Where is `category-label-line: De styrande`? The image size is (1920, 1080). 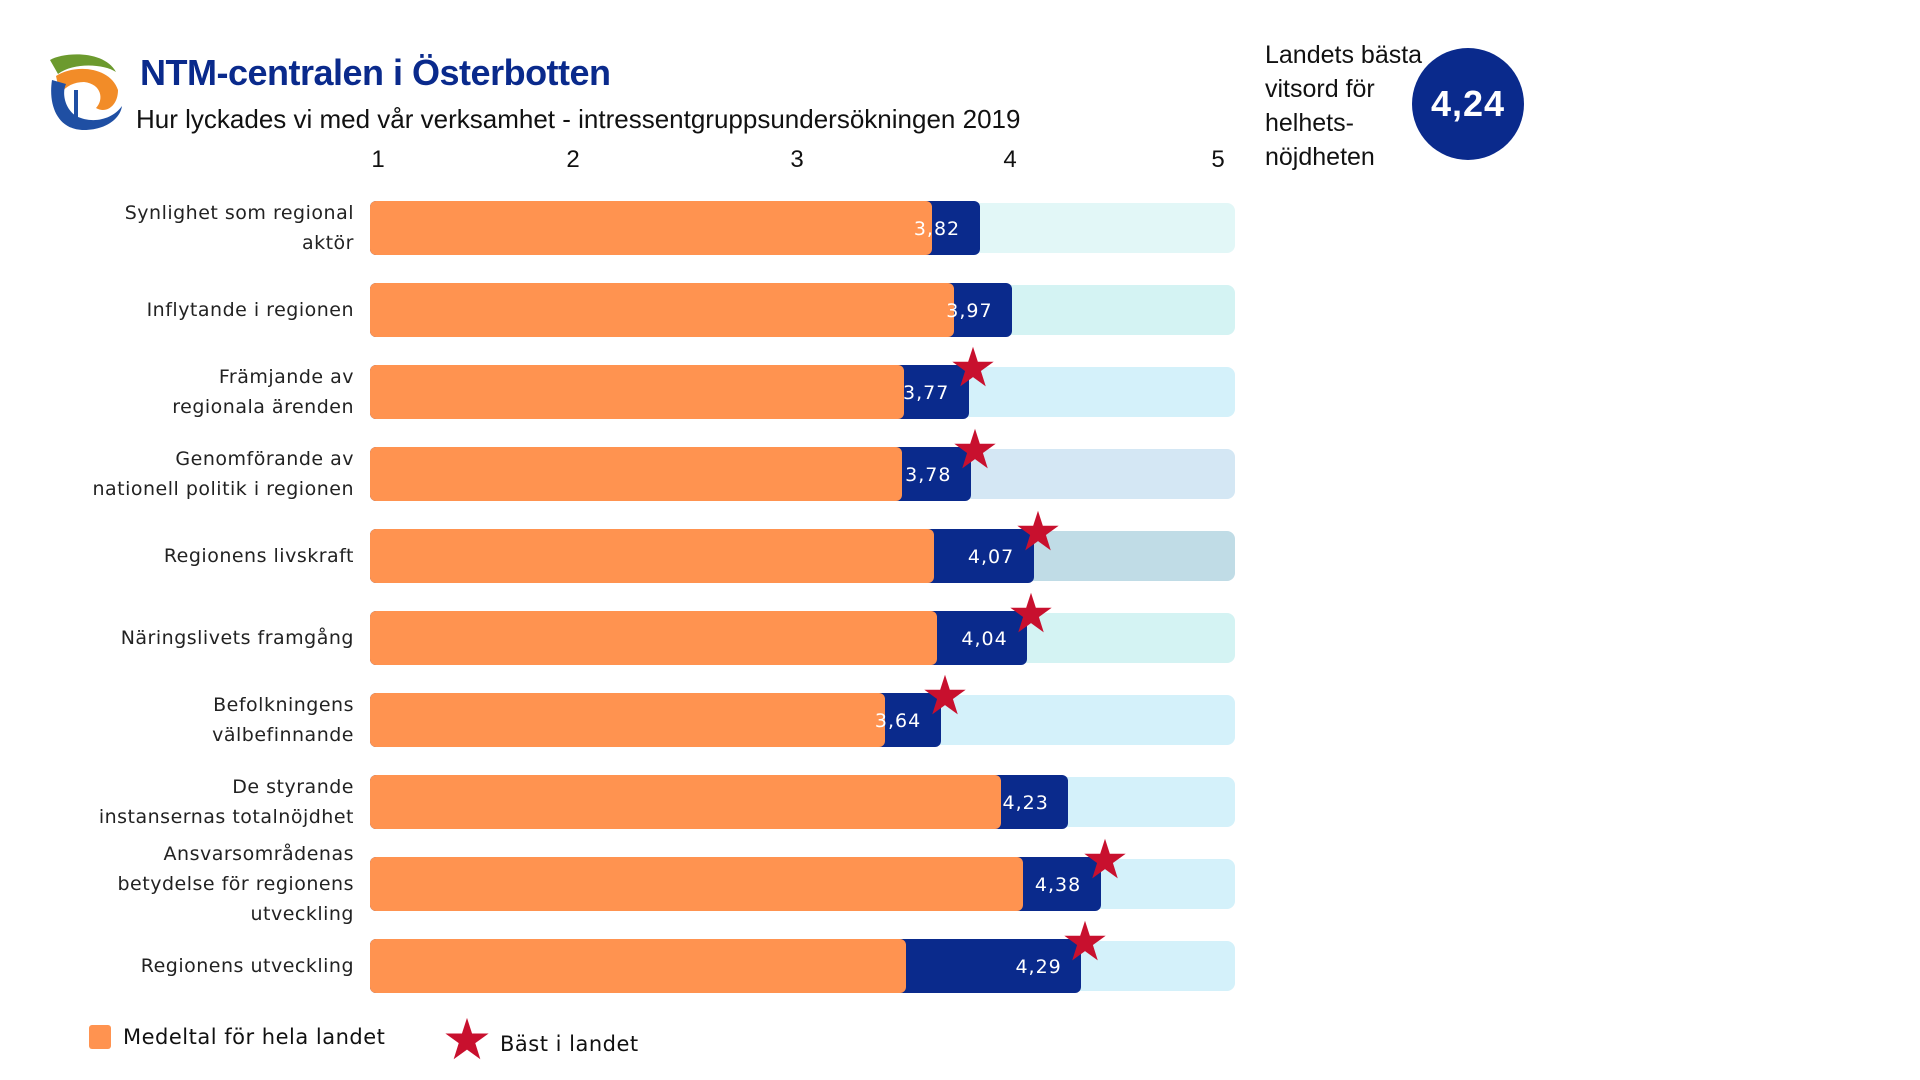 category-label-line: De styrande is located at coordinates (293, 787).